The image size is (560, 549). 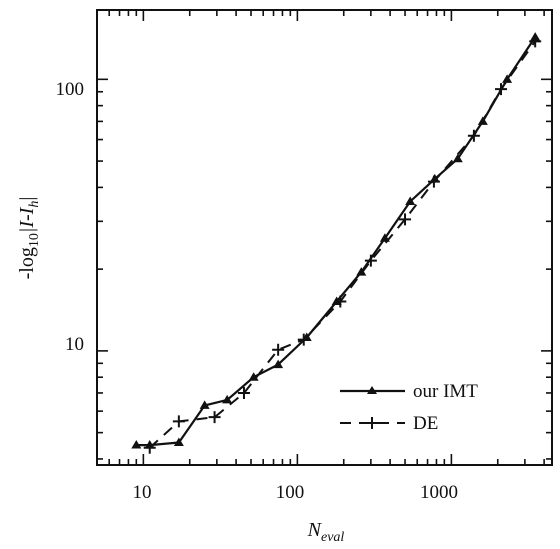 I want to click on y-tick-label-100: 100, so click(x=70, y=89).